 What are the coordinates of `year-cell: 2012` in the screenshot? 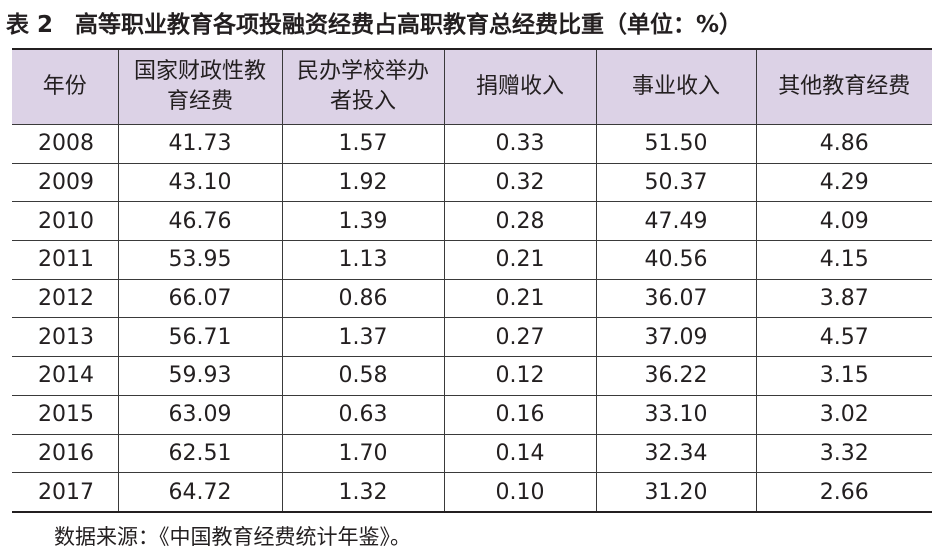 It's located at (65, 298).